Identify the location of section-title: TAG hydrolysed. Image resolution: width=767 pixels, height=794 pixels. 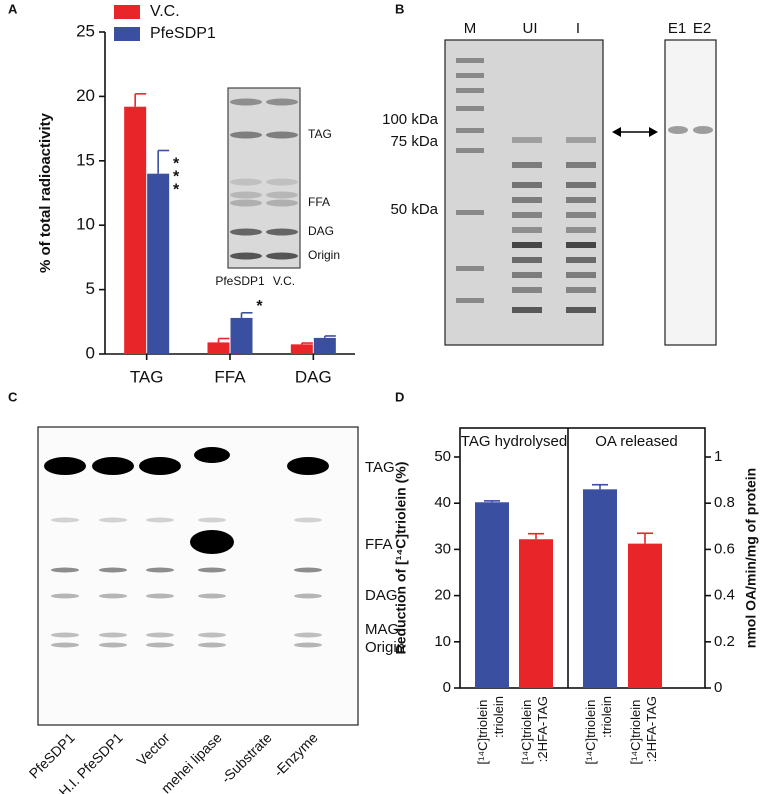
(514, 441).